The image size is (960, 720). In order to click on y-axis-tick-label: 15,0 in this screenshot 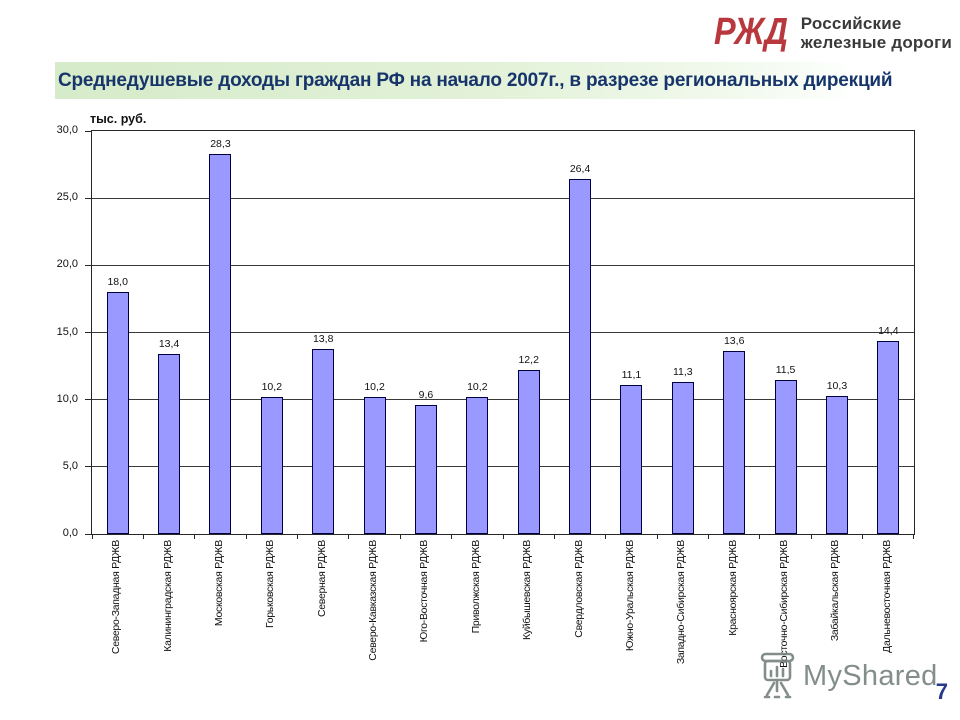, I will do `click(67, 331)`.